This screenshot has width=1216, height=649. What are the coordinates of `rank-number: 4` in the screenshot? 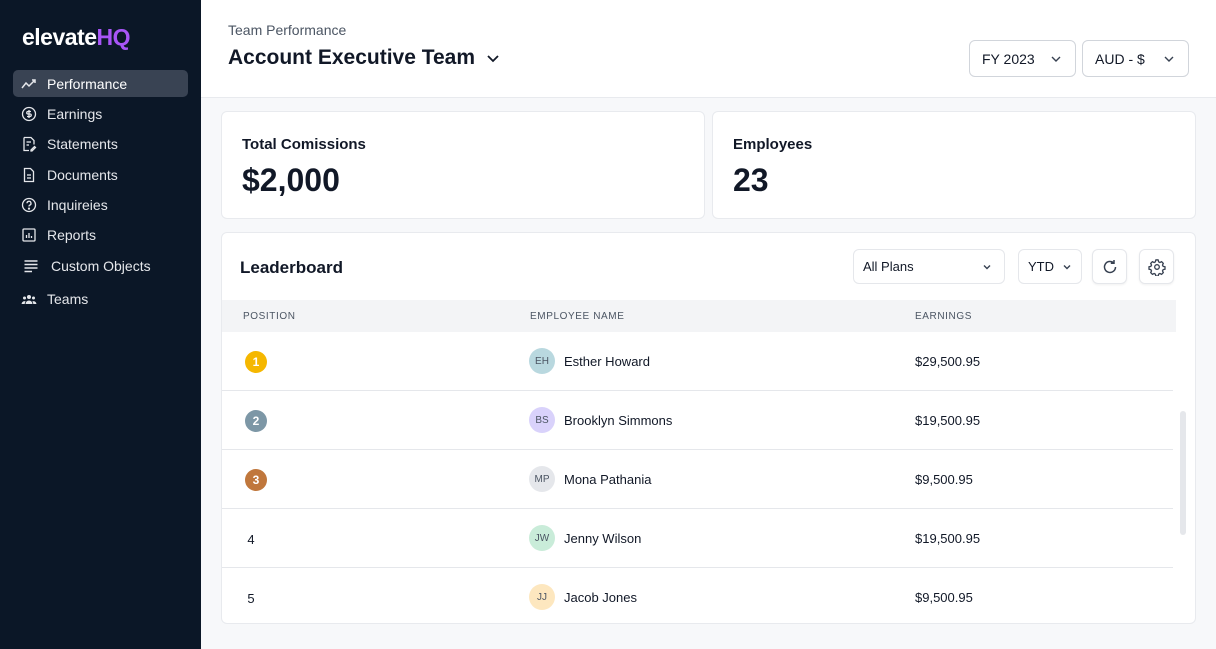 It's located at (251, 539).